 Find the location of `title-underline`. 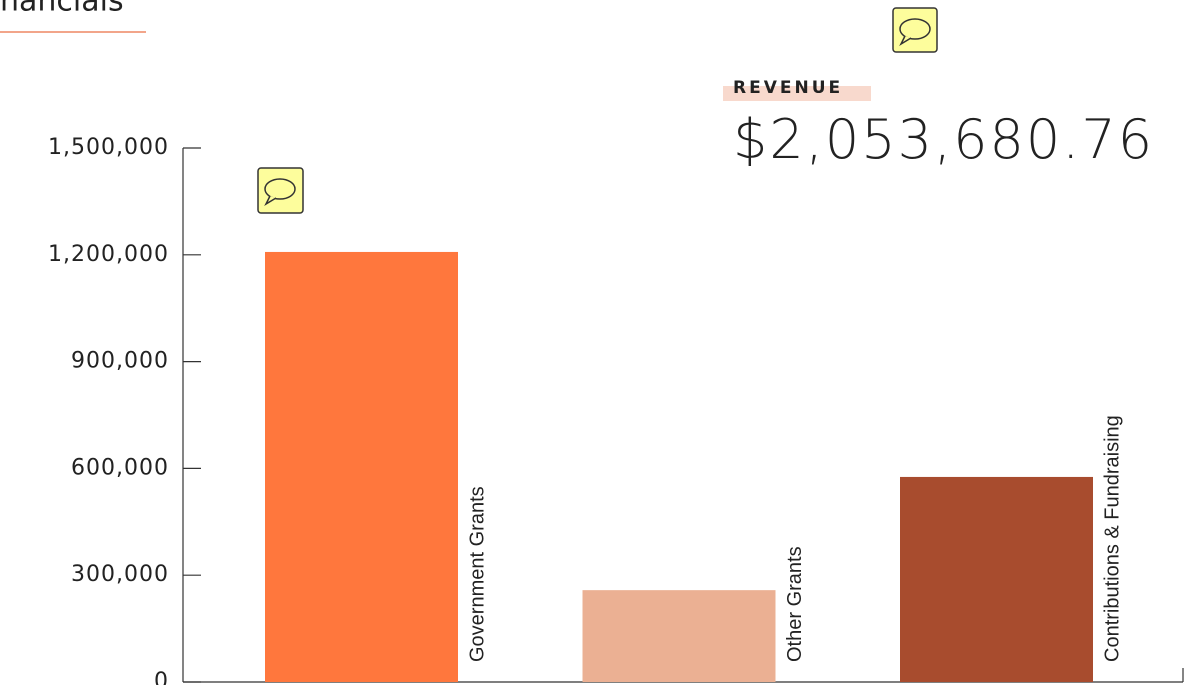

title-underline is located at coordinates (73, 32).